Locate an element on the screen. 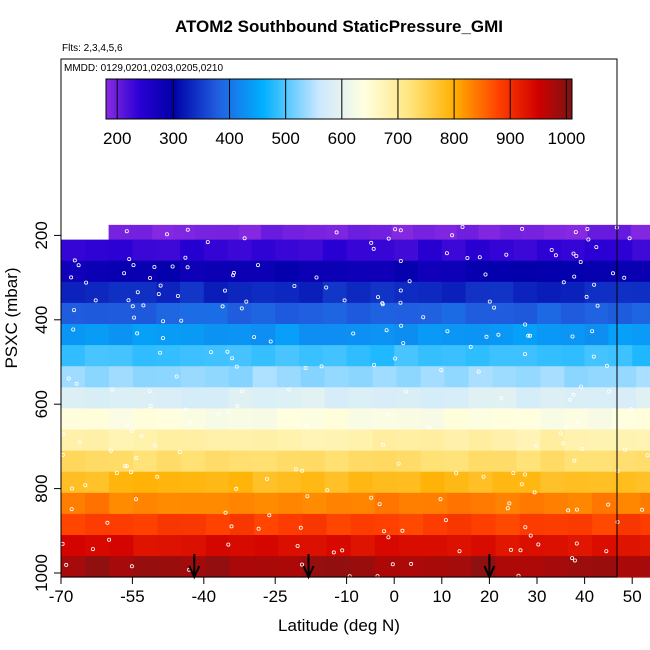 Image resolution: width=650 pixels, height=650 pixels. colorbar-tick-label: 600 is located at coordinates (342, 138).